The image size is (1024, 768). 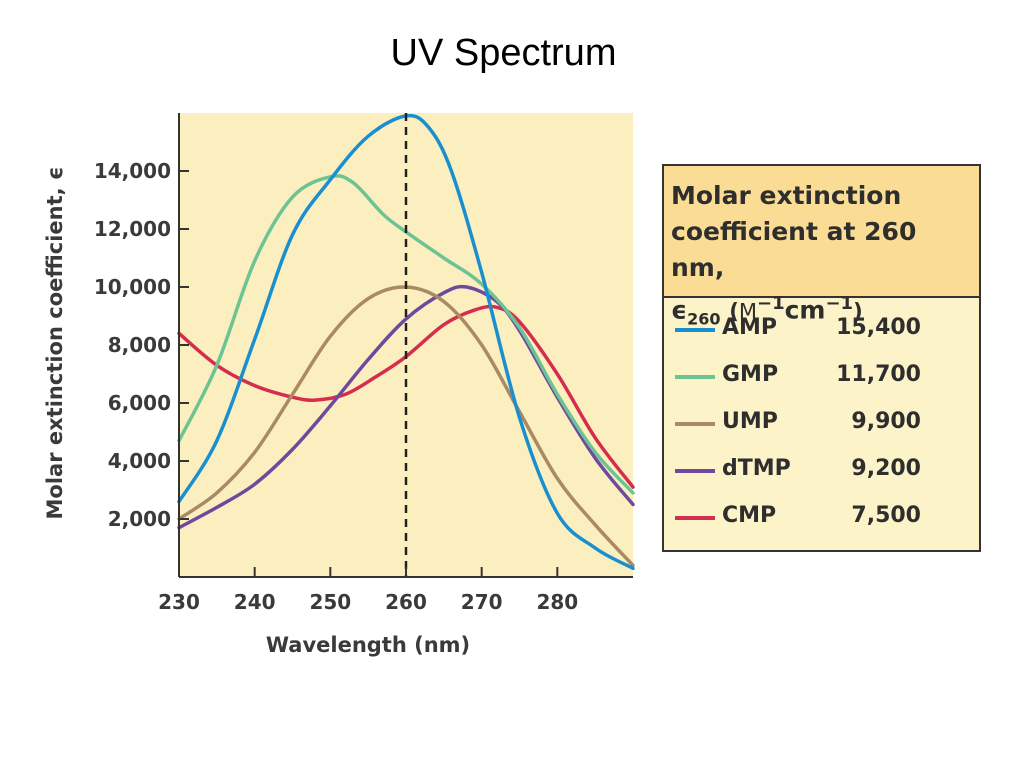 What do you see at coordinates (794, 249) in the screenshot?
I see `legend-title-line-2: coefficient at 260 nm,` at bounding box center [794, 249].